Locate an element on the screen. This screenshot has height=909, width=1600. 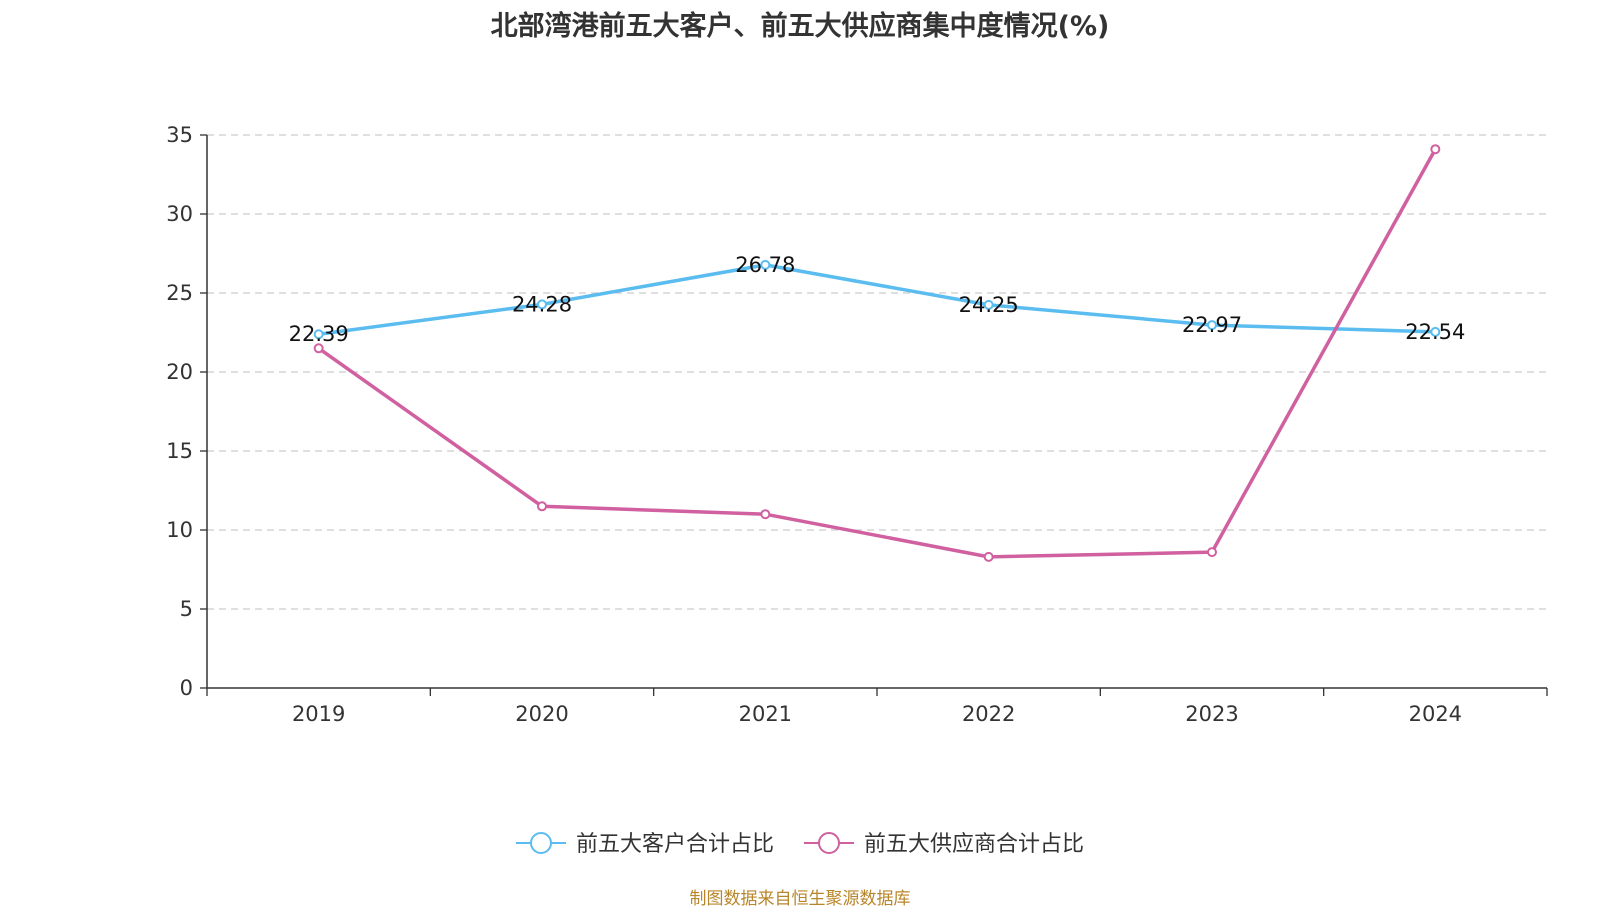
x-tick-label: 2023 is located at coordinates (1211, 714).